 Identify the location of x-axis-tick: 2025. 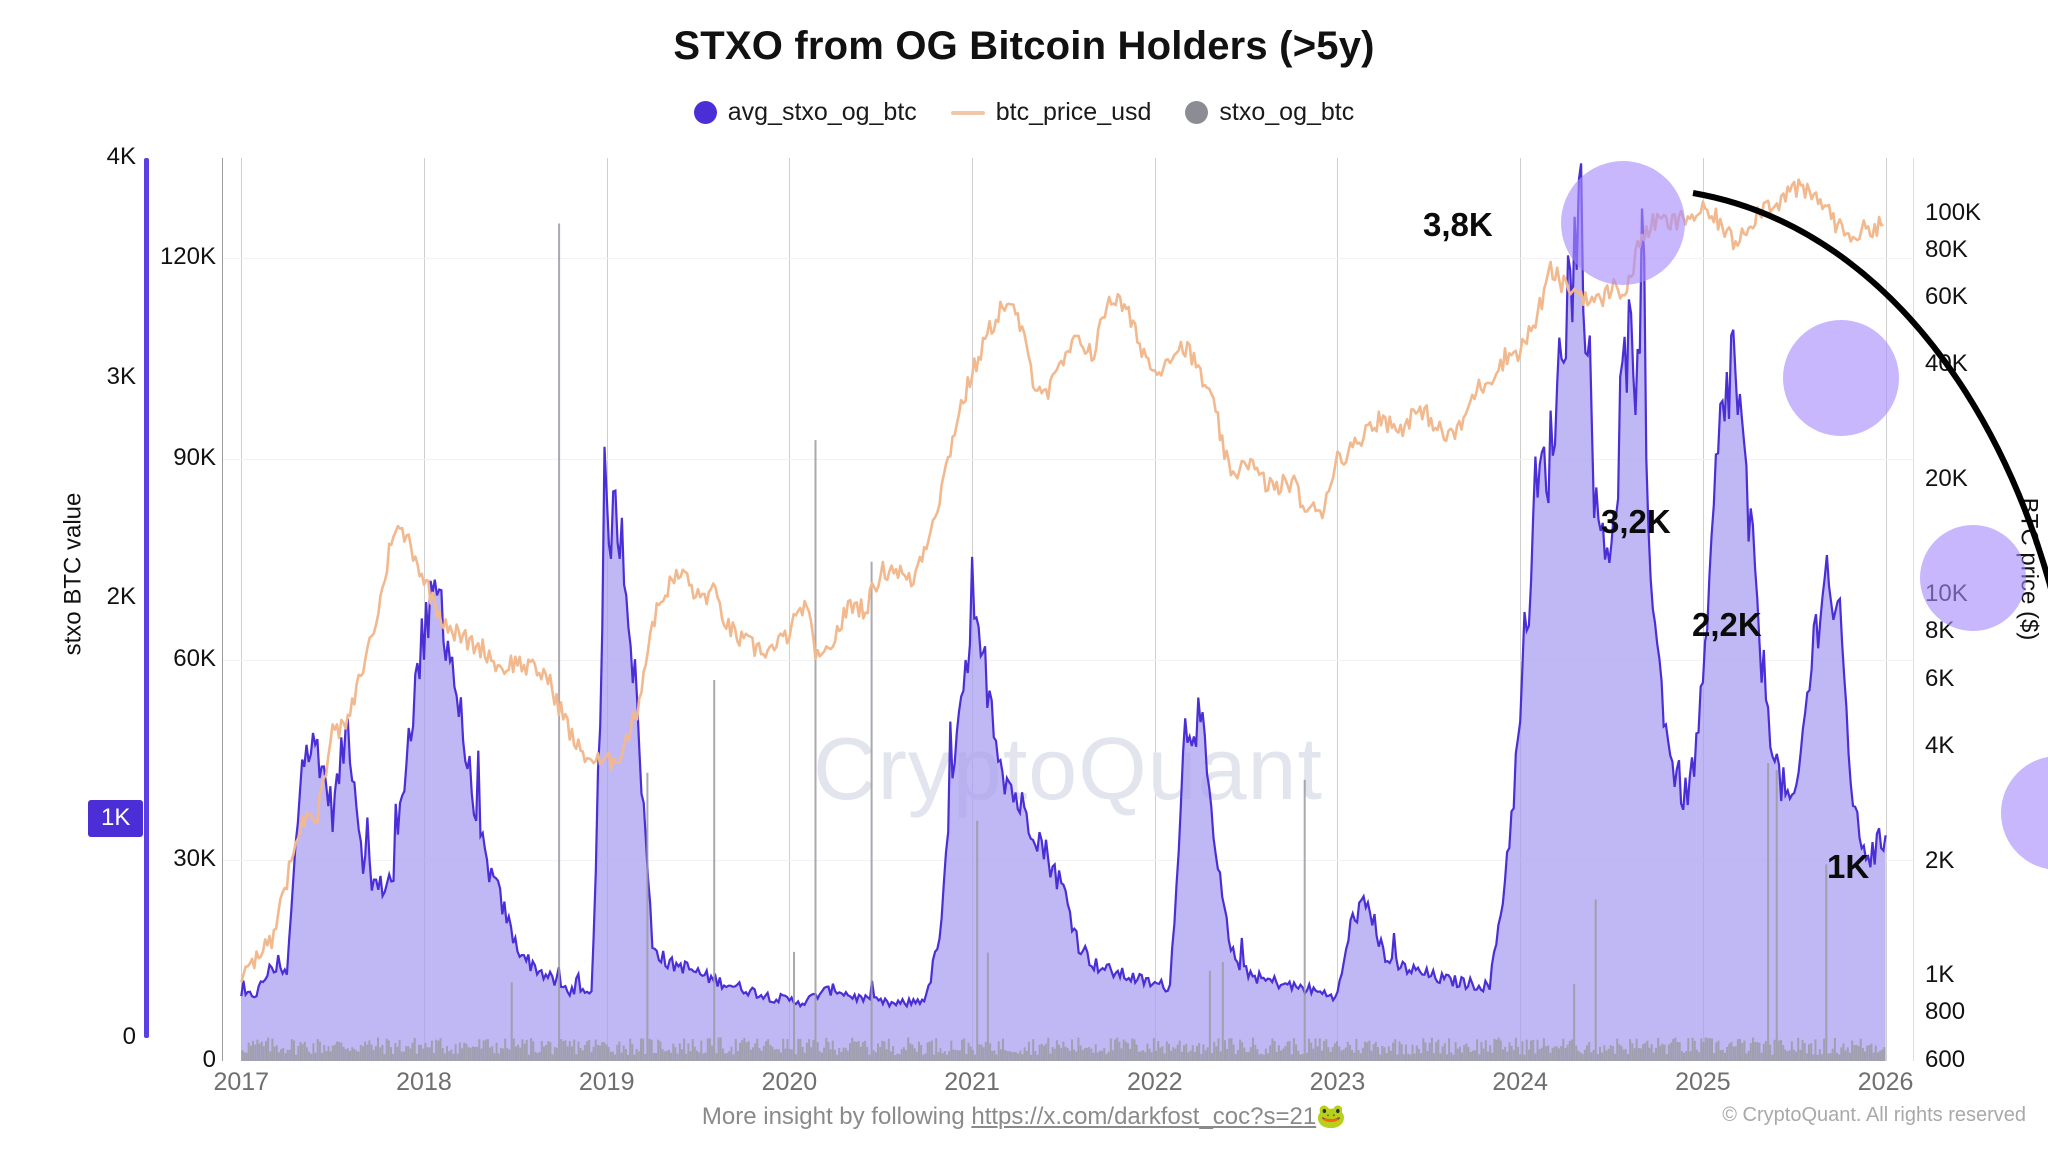
(1703, 1082).